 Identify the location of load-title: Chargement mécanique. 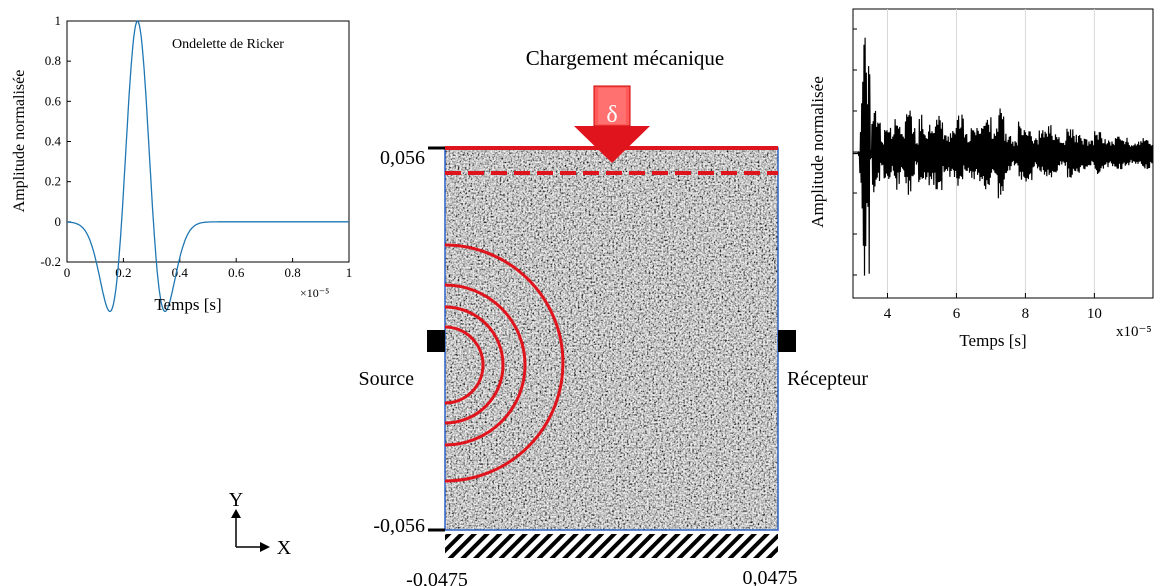
(625, 58).